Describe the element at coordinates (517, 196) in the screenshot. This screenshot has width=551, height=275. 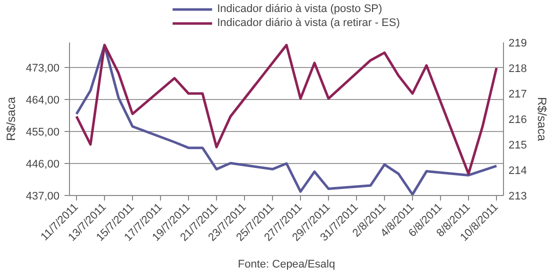
I see `y2-tick-label: 213` at that location.